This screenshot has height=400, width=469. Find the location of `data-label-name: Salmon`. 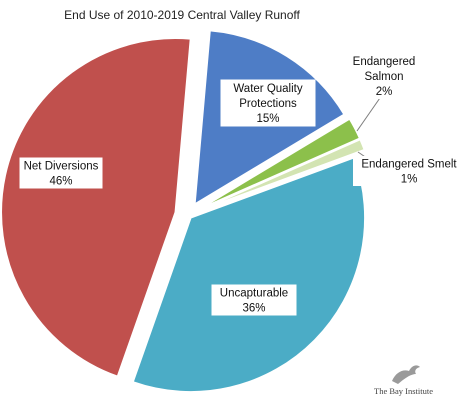

data-label-name: Salmon is located at coordinates (384, 77).